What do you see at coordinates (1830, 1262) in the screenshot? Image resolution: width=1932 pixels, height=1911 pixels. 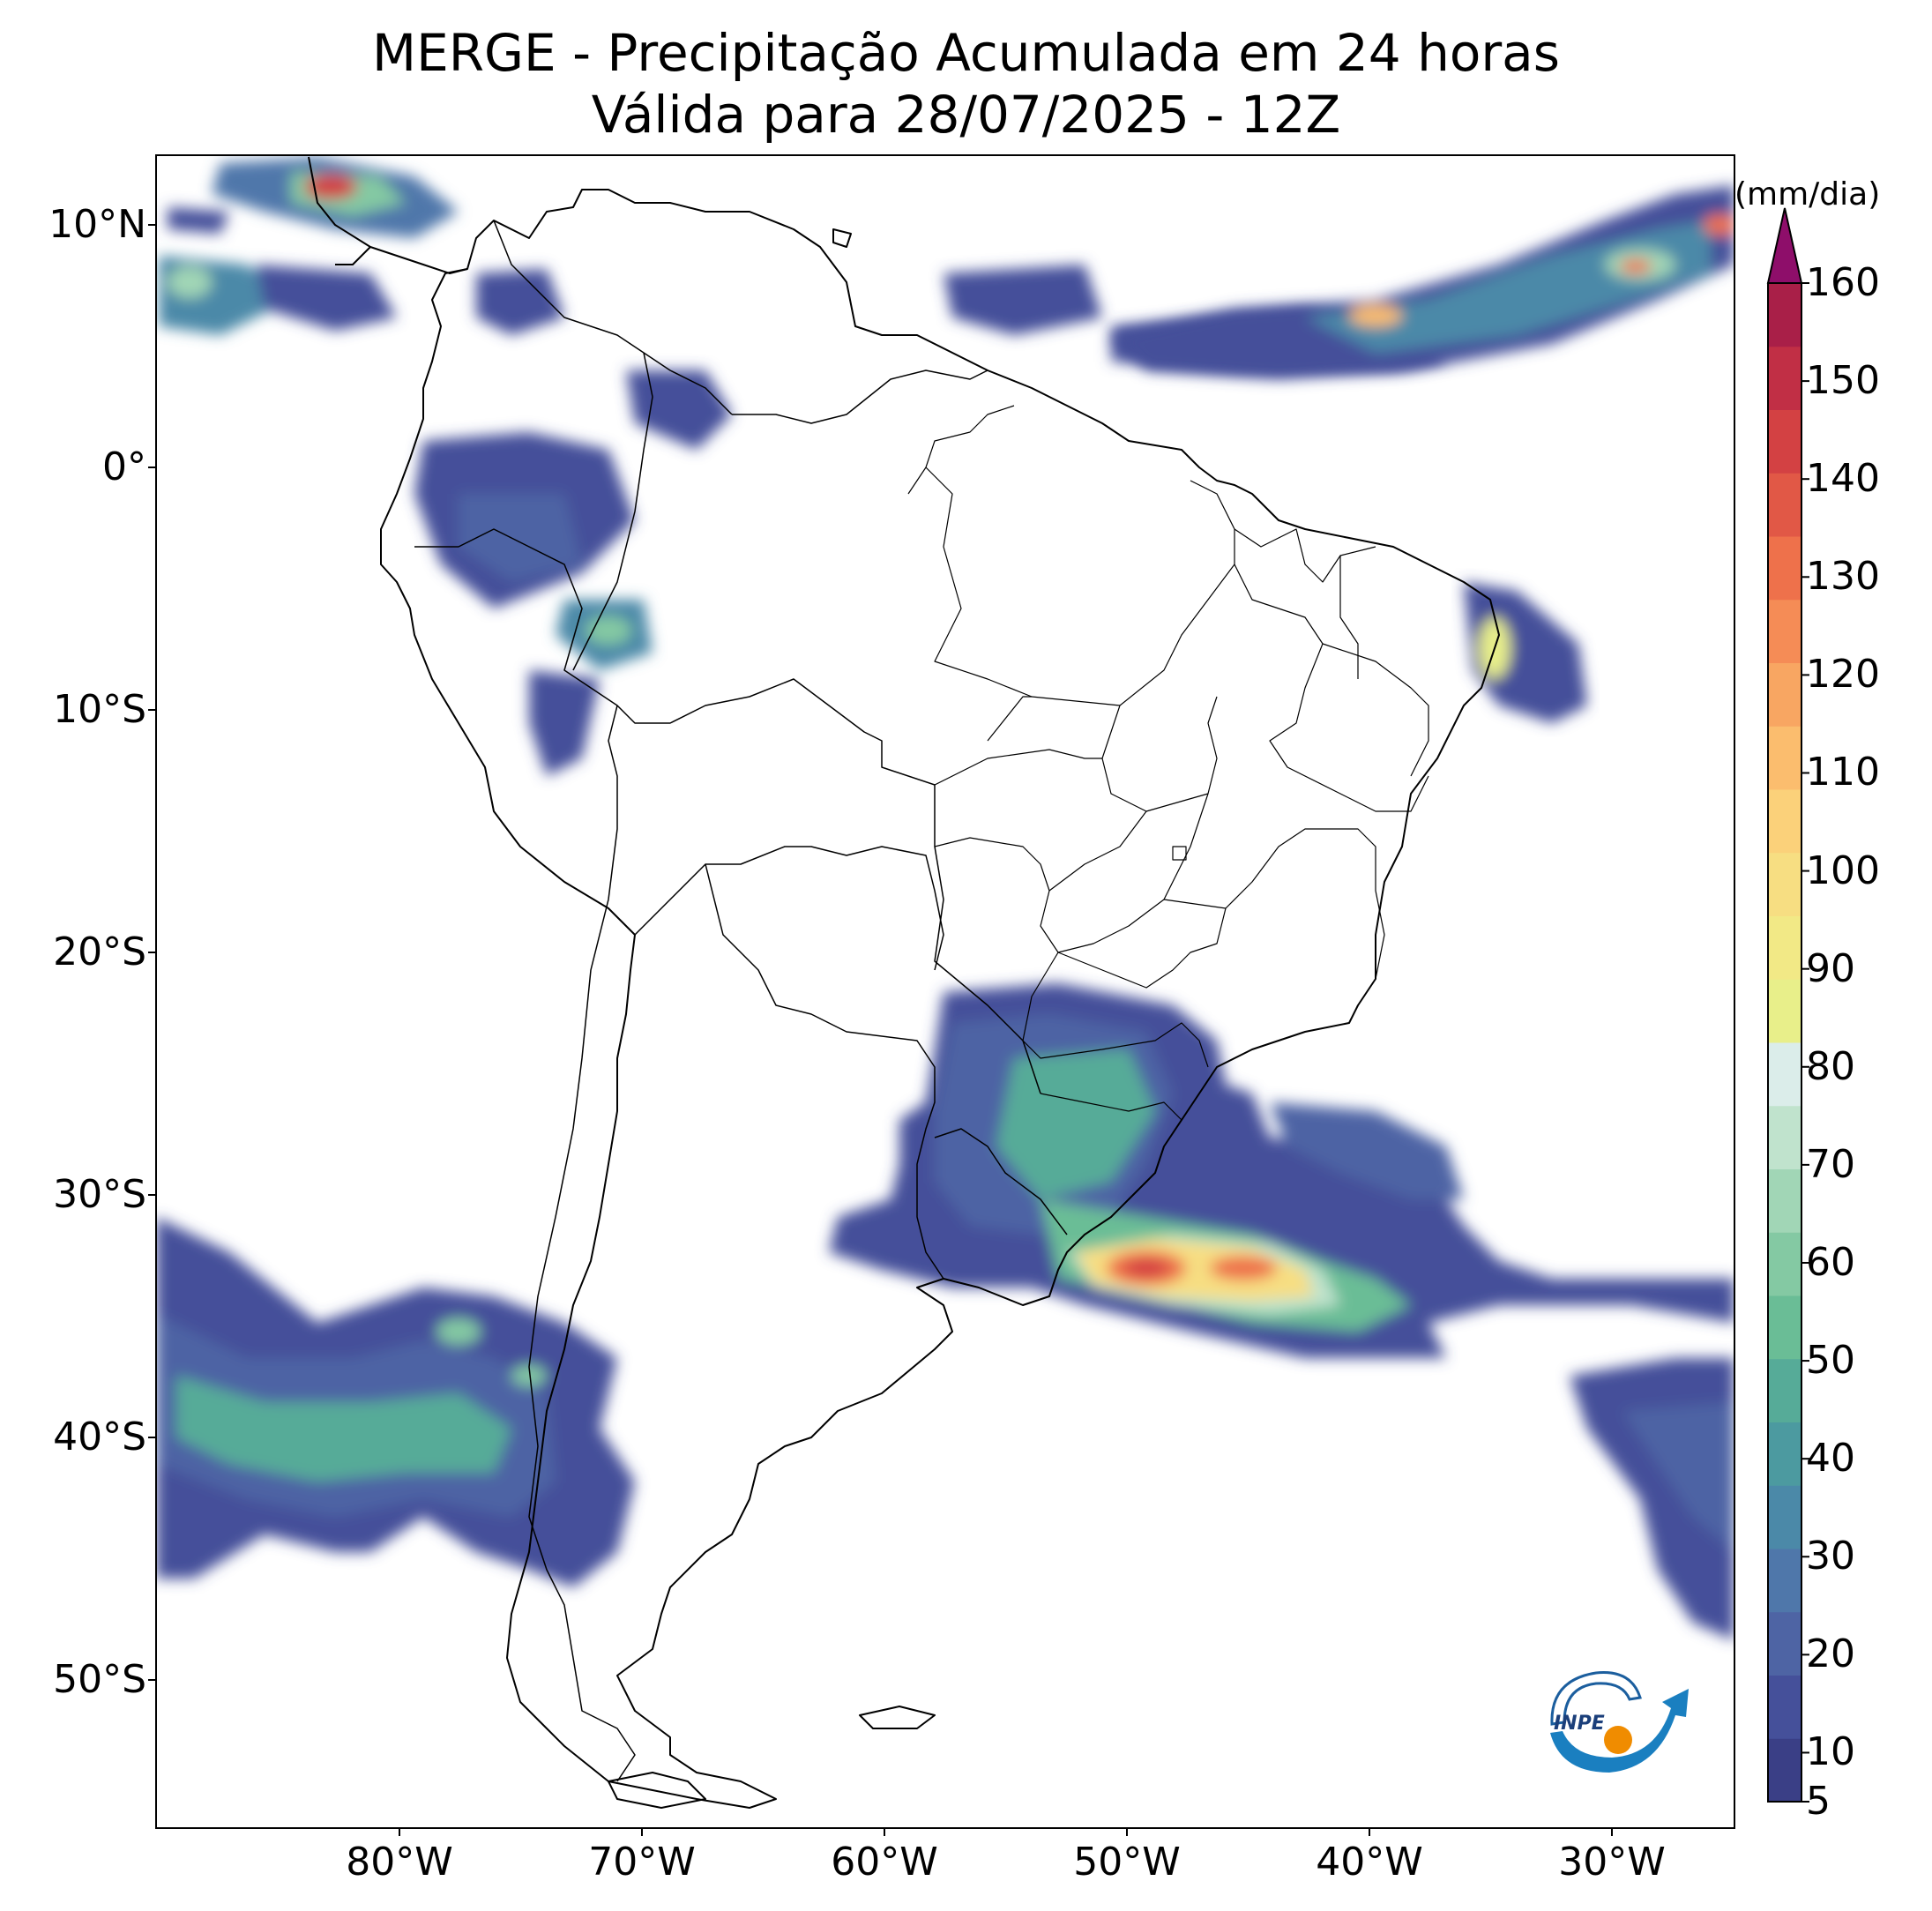 I see `colorbar-tick-label: 60` at bounding box center [1830, 1262].